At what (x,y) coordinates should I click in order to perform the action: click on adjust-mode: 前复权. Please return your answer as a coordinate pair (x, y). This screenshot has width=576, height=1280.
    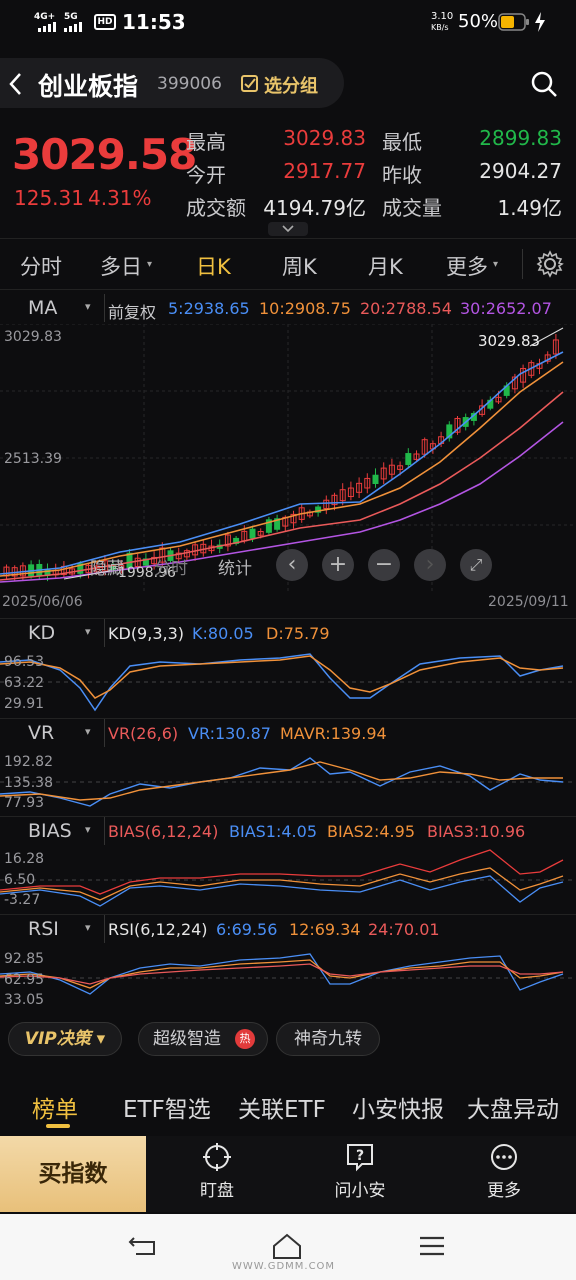
    Looking at the image, I should click on (132, 312).